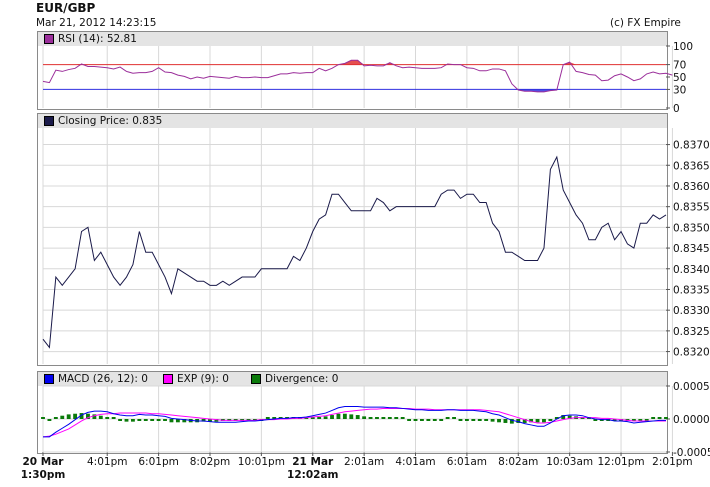  Describe the element at coordinates (679, 90) in the screenshot. I see `rsi-y-tick-label: 30` at that location.